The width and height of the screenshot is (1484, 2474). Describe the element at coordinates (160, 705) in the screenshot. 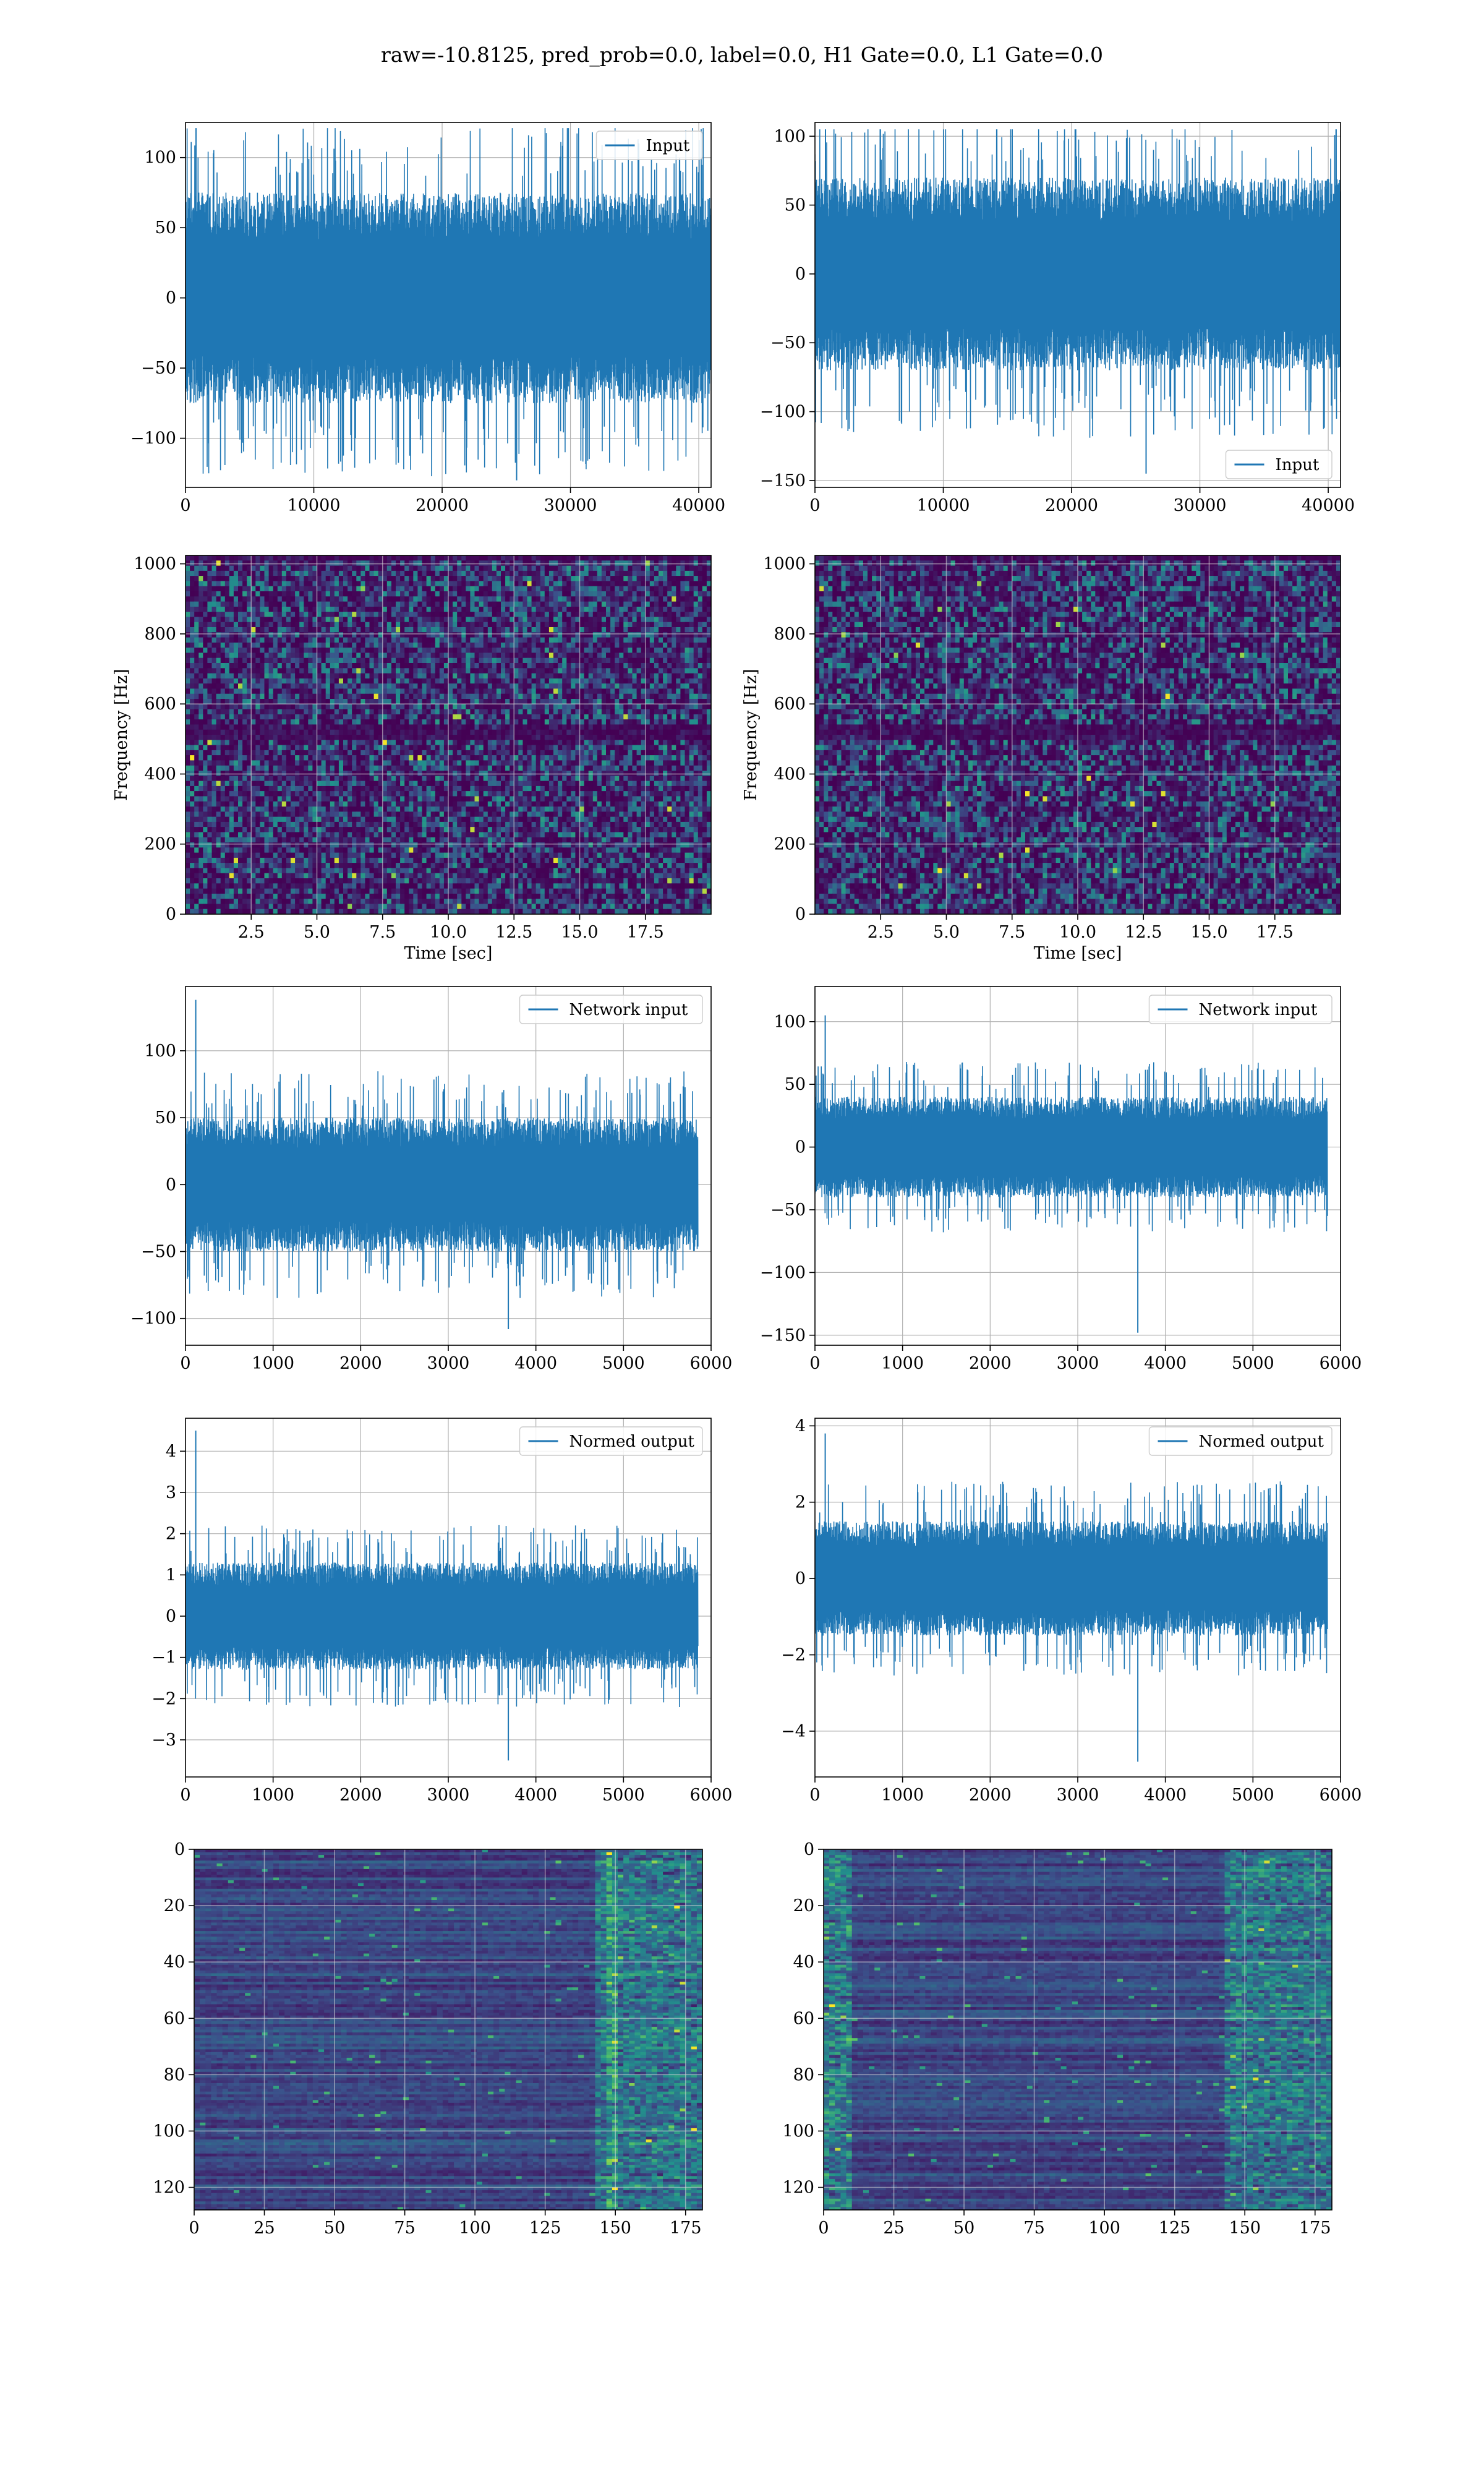

I see `y-tick-label: 600` at that location.